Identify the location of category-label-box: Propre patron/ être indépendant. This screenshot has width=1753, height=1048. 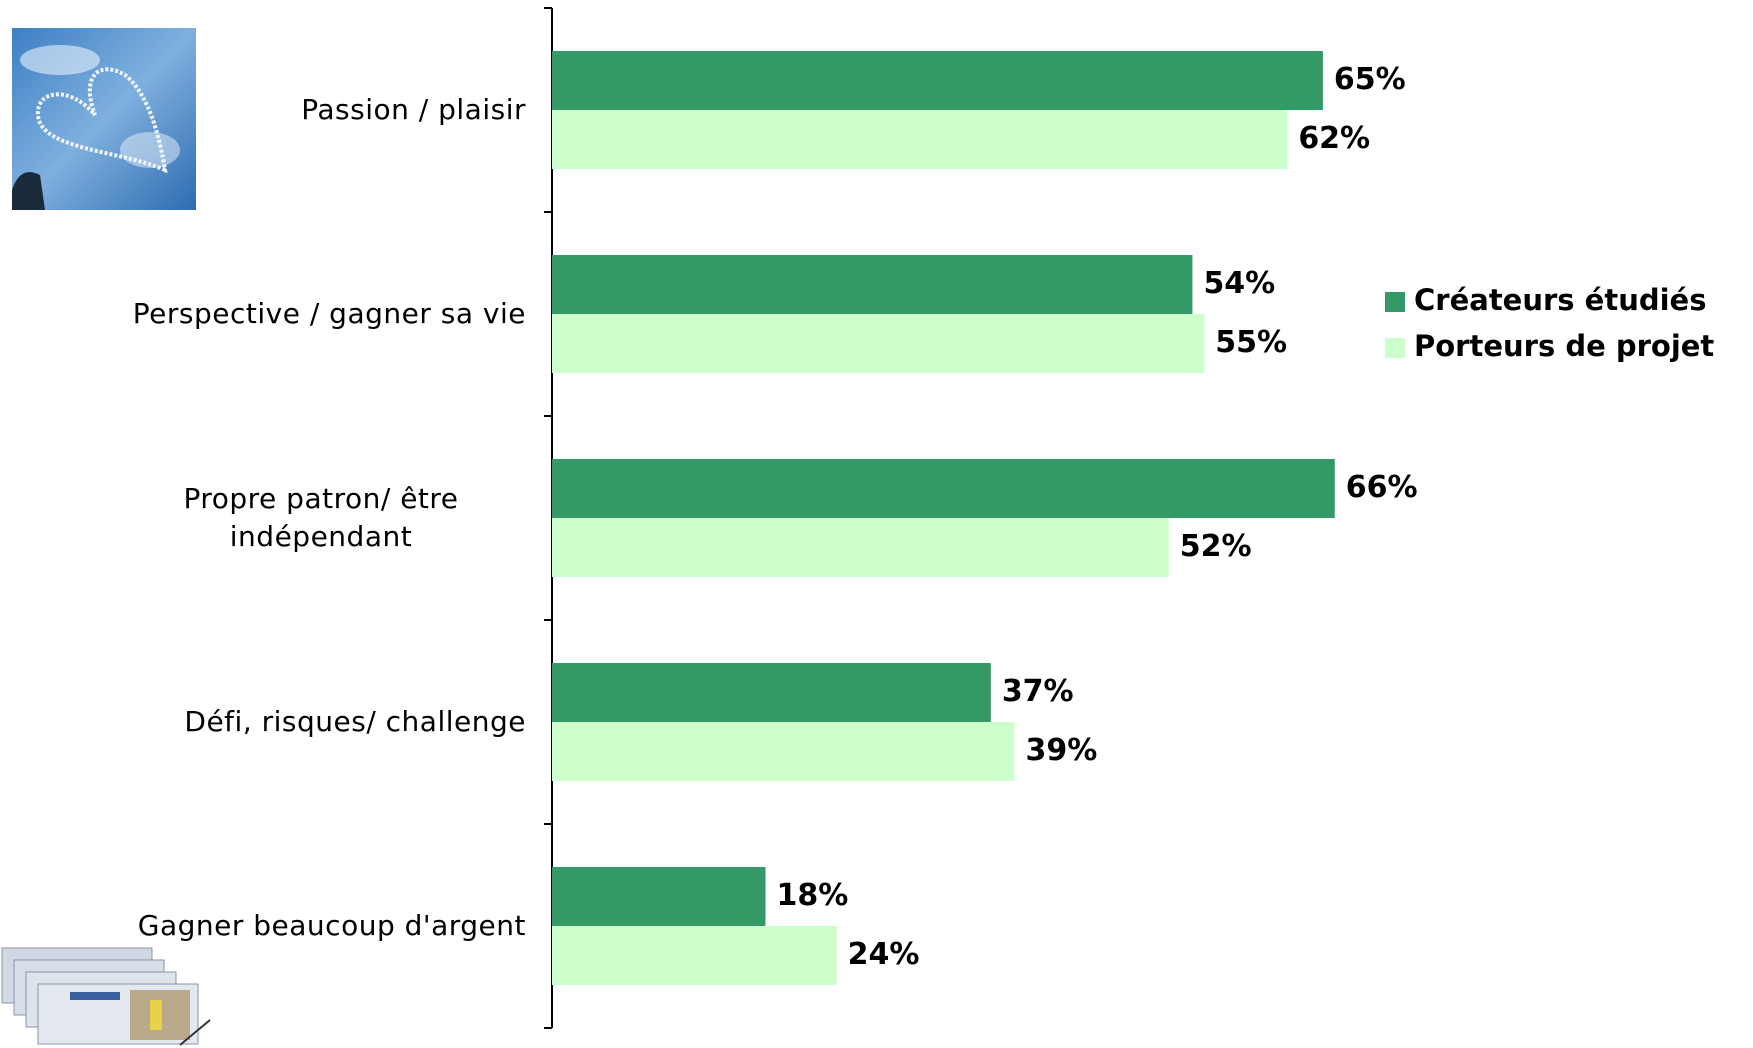
(263, 518).